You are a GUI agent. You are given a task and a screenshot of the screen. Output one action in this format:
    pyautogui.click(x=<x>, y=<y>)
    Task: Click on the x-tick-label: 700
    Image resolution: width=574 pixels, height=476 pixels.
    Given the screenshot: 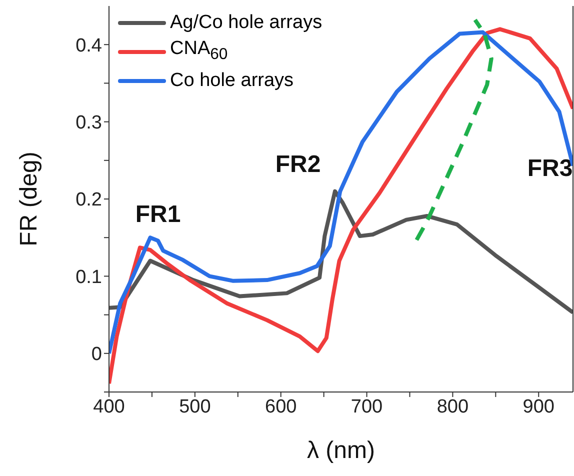 What is the action you would take?
    pyautogui.click(x=366, y=407)
    